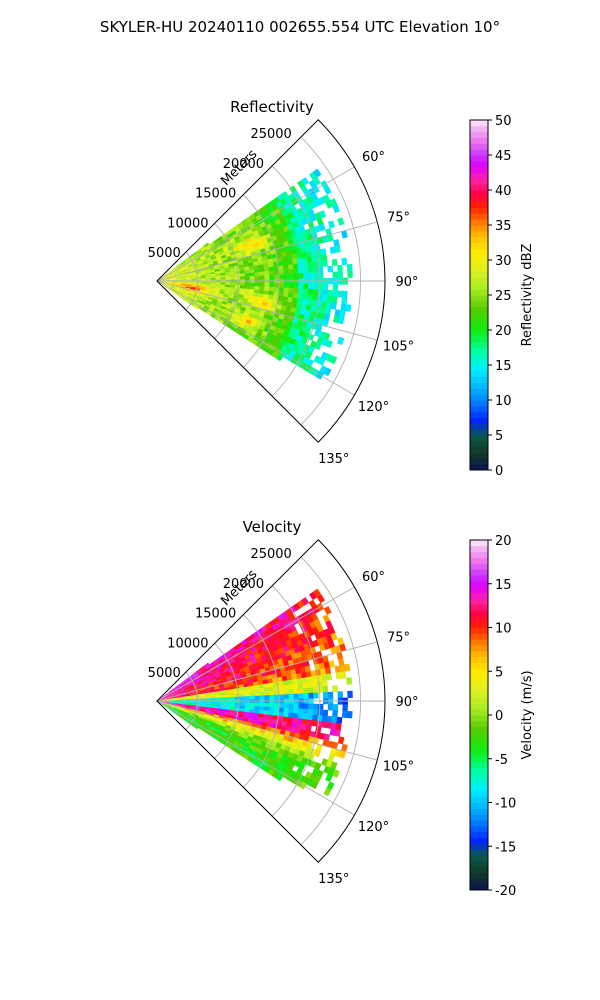 The width and height of the screenshot is (600, 1000). What do you see at coordinates (527, 295) in the screenshot?
I see `colorbar-label: Reflectivity dBZ` at bounding box center [527, 295].